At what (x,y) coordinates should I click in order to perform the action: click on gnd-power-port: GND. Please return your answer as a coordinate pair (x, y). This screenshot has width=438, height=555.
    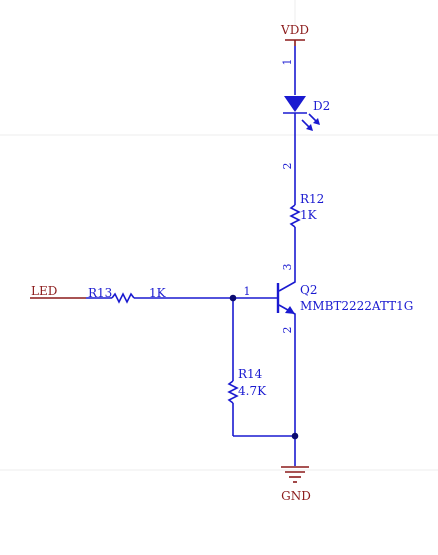
    Looking at the image, I should click on (296, 484).